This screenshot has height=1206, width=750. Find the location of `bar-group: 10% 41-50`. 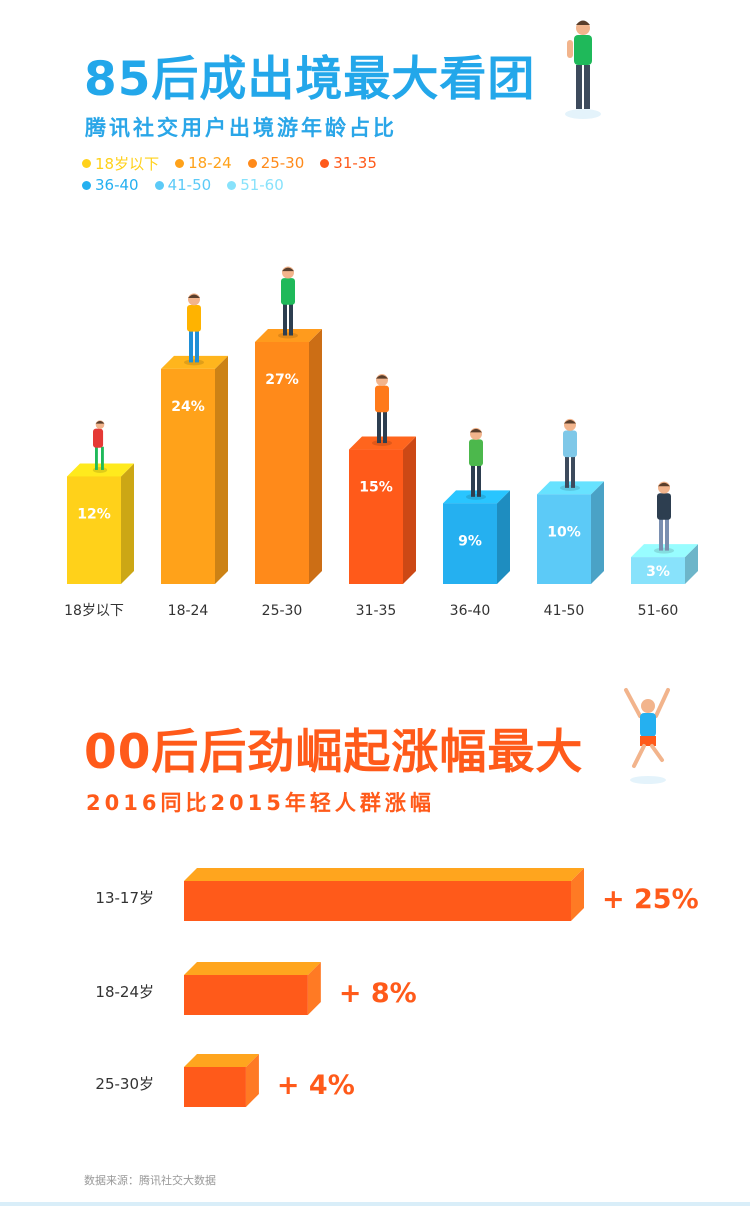

bar-group: 10% 41-50 is located at coordinates (570, 518).